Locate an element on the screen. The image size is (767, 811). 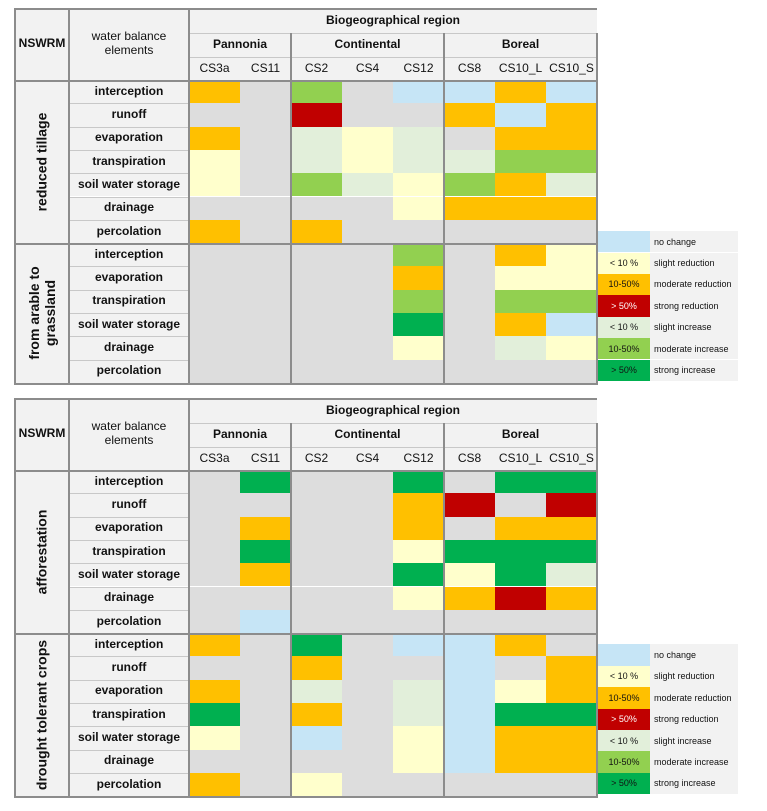
measure-cell: from arable to grassland is located at coordinates (42, 313).